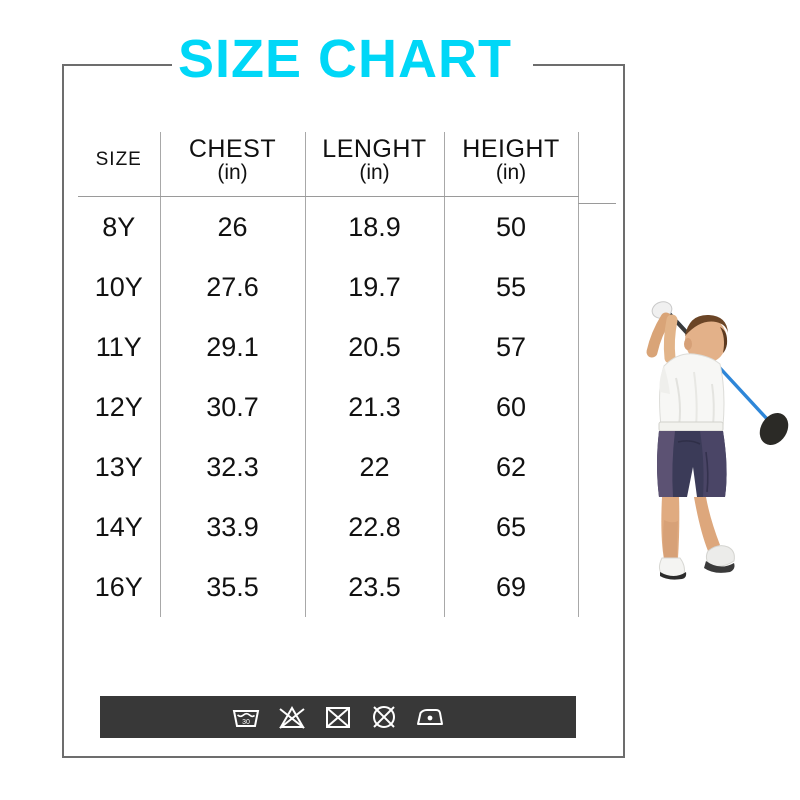 This screenshot has height=800, width=800. What do you see at coordinates (511, 173) in the screenshot?
I see `column-header-height-unit: (in)` at bounding box center [511, 173].